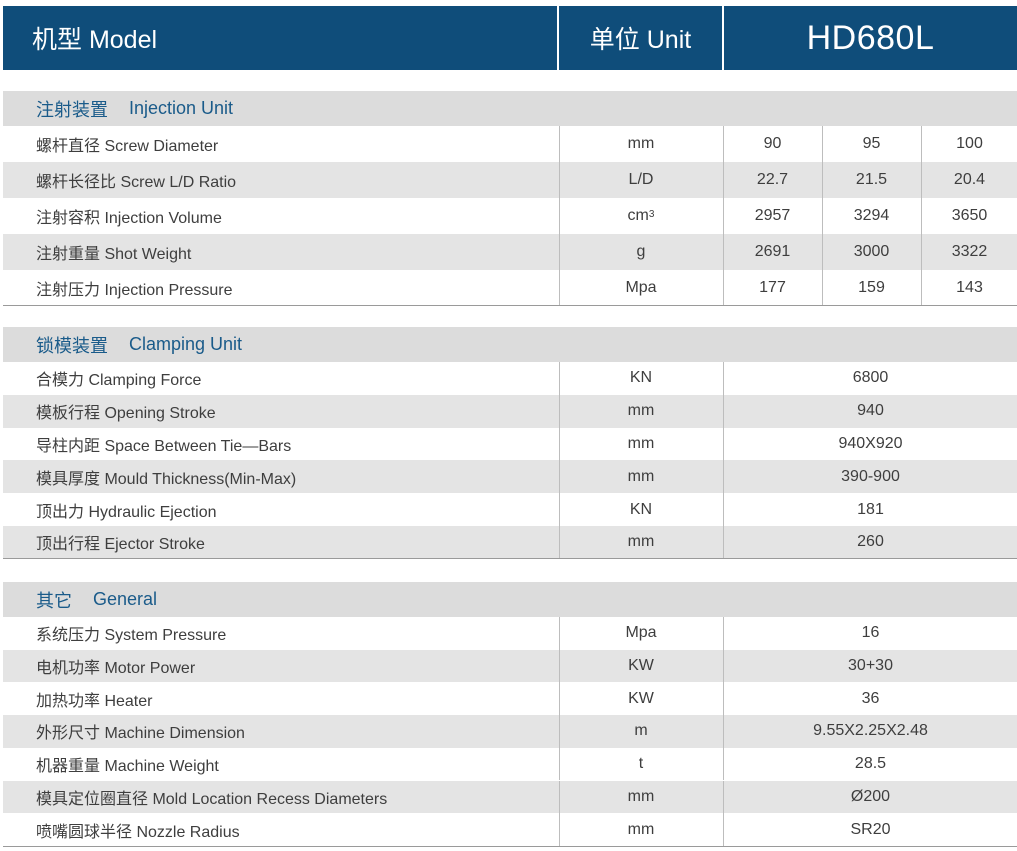 The height and width of the screenshot is (851, 1017). What do you see at coordinates (969, 180) in the screenshot?
I see `row-value: 20.4` at bounding box center [969, 180].